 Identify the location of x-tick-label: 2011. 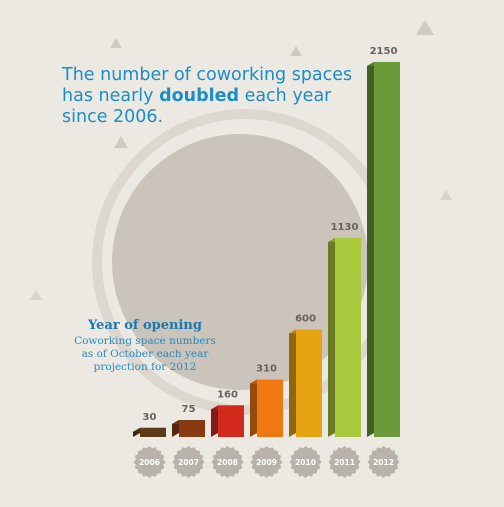
(344, 462).